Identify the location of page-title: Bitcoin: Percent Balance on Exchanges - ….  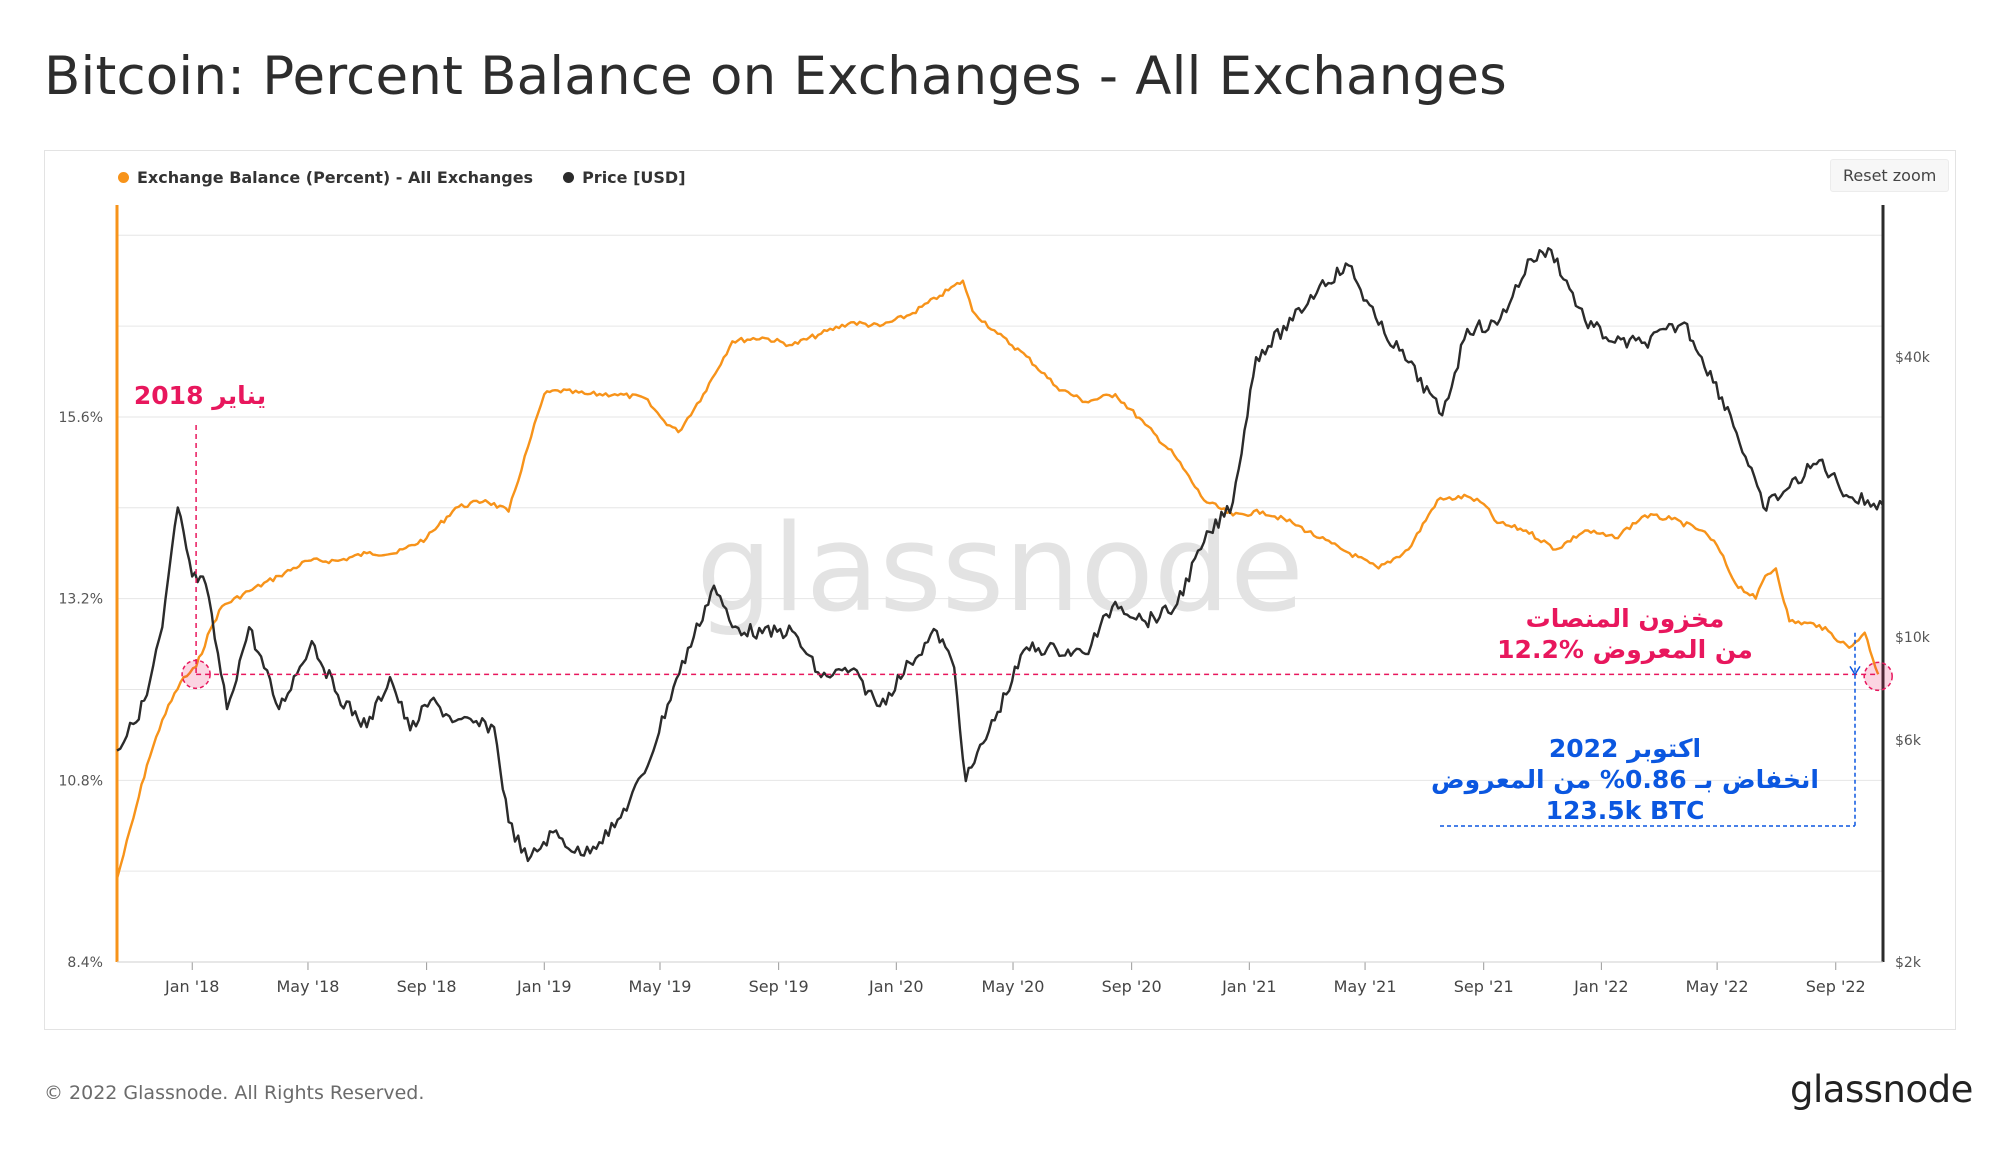
(775, 76).